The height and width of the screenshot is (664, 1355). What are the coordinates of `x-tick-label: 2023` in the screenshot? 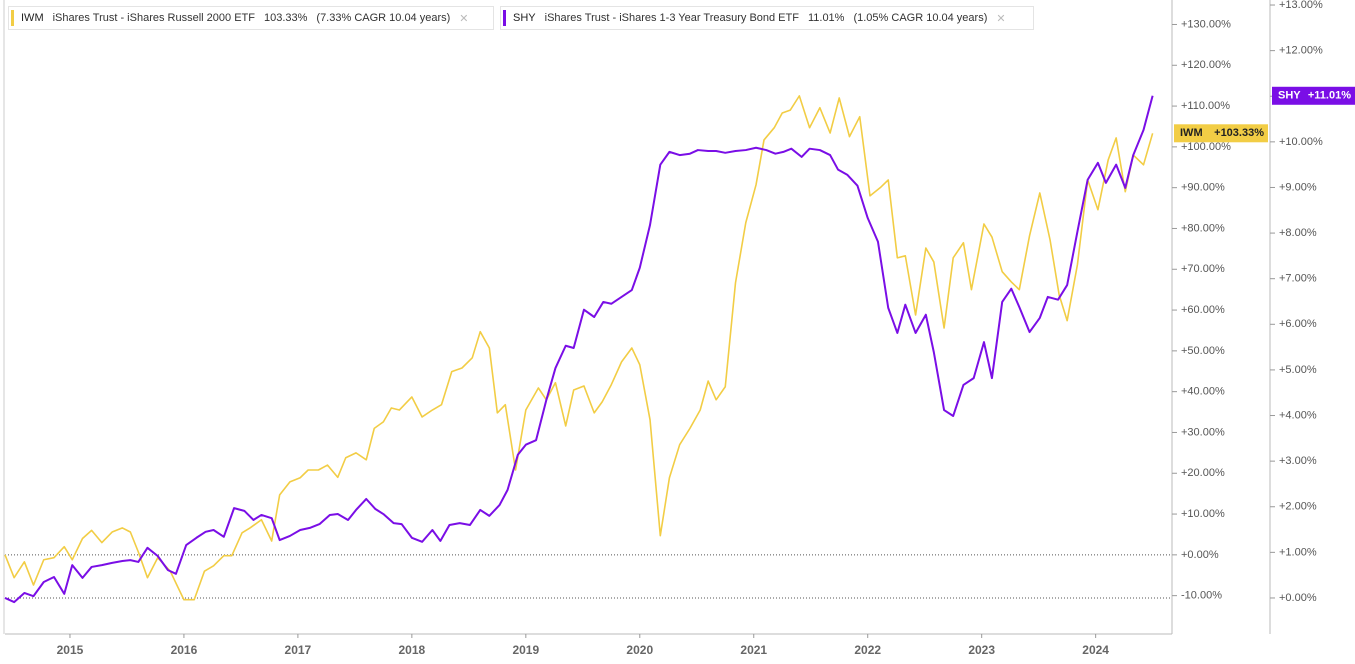 It's located at (981, 650).